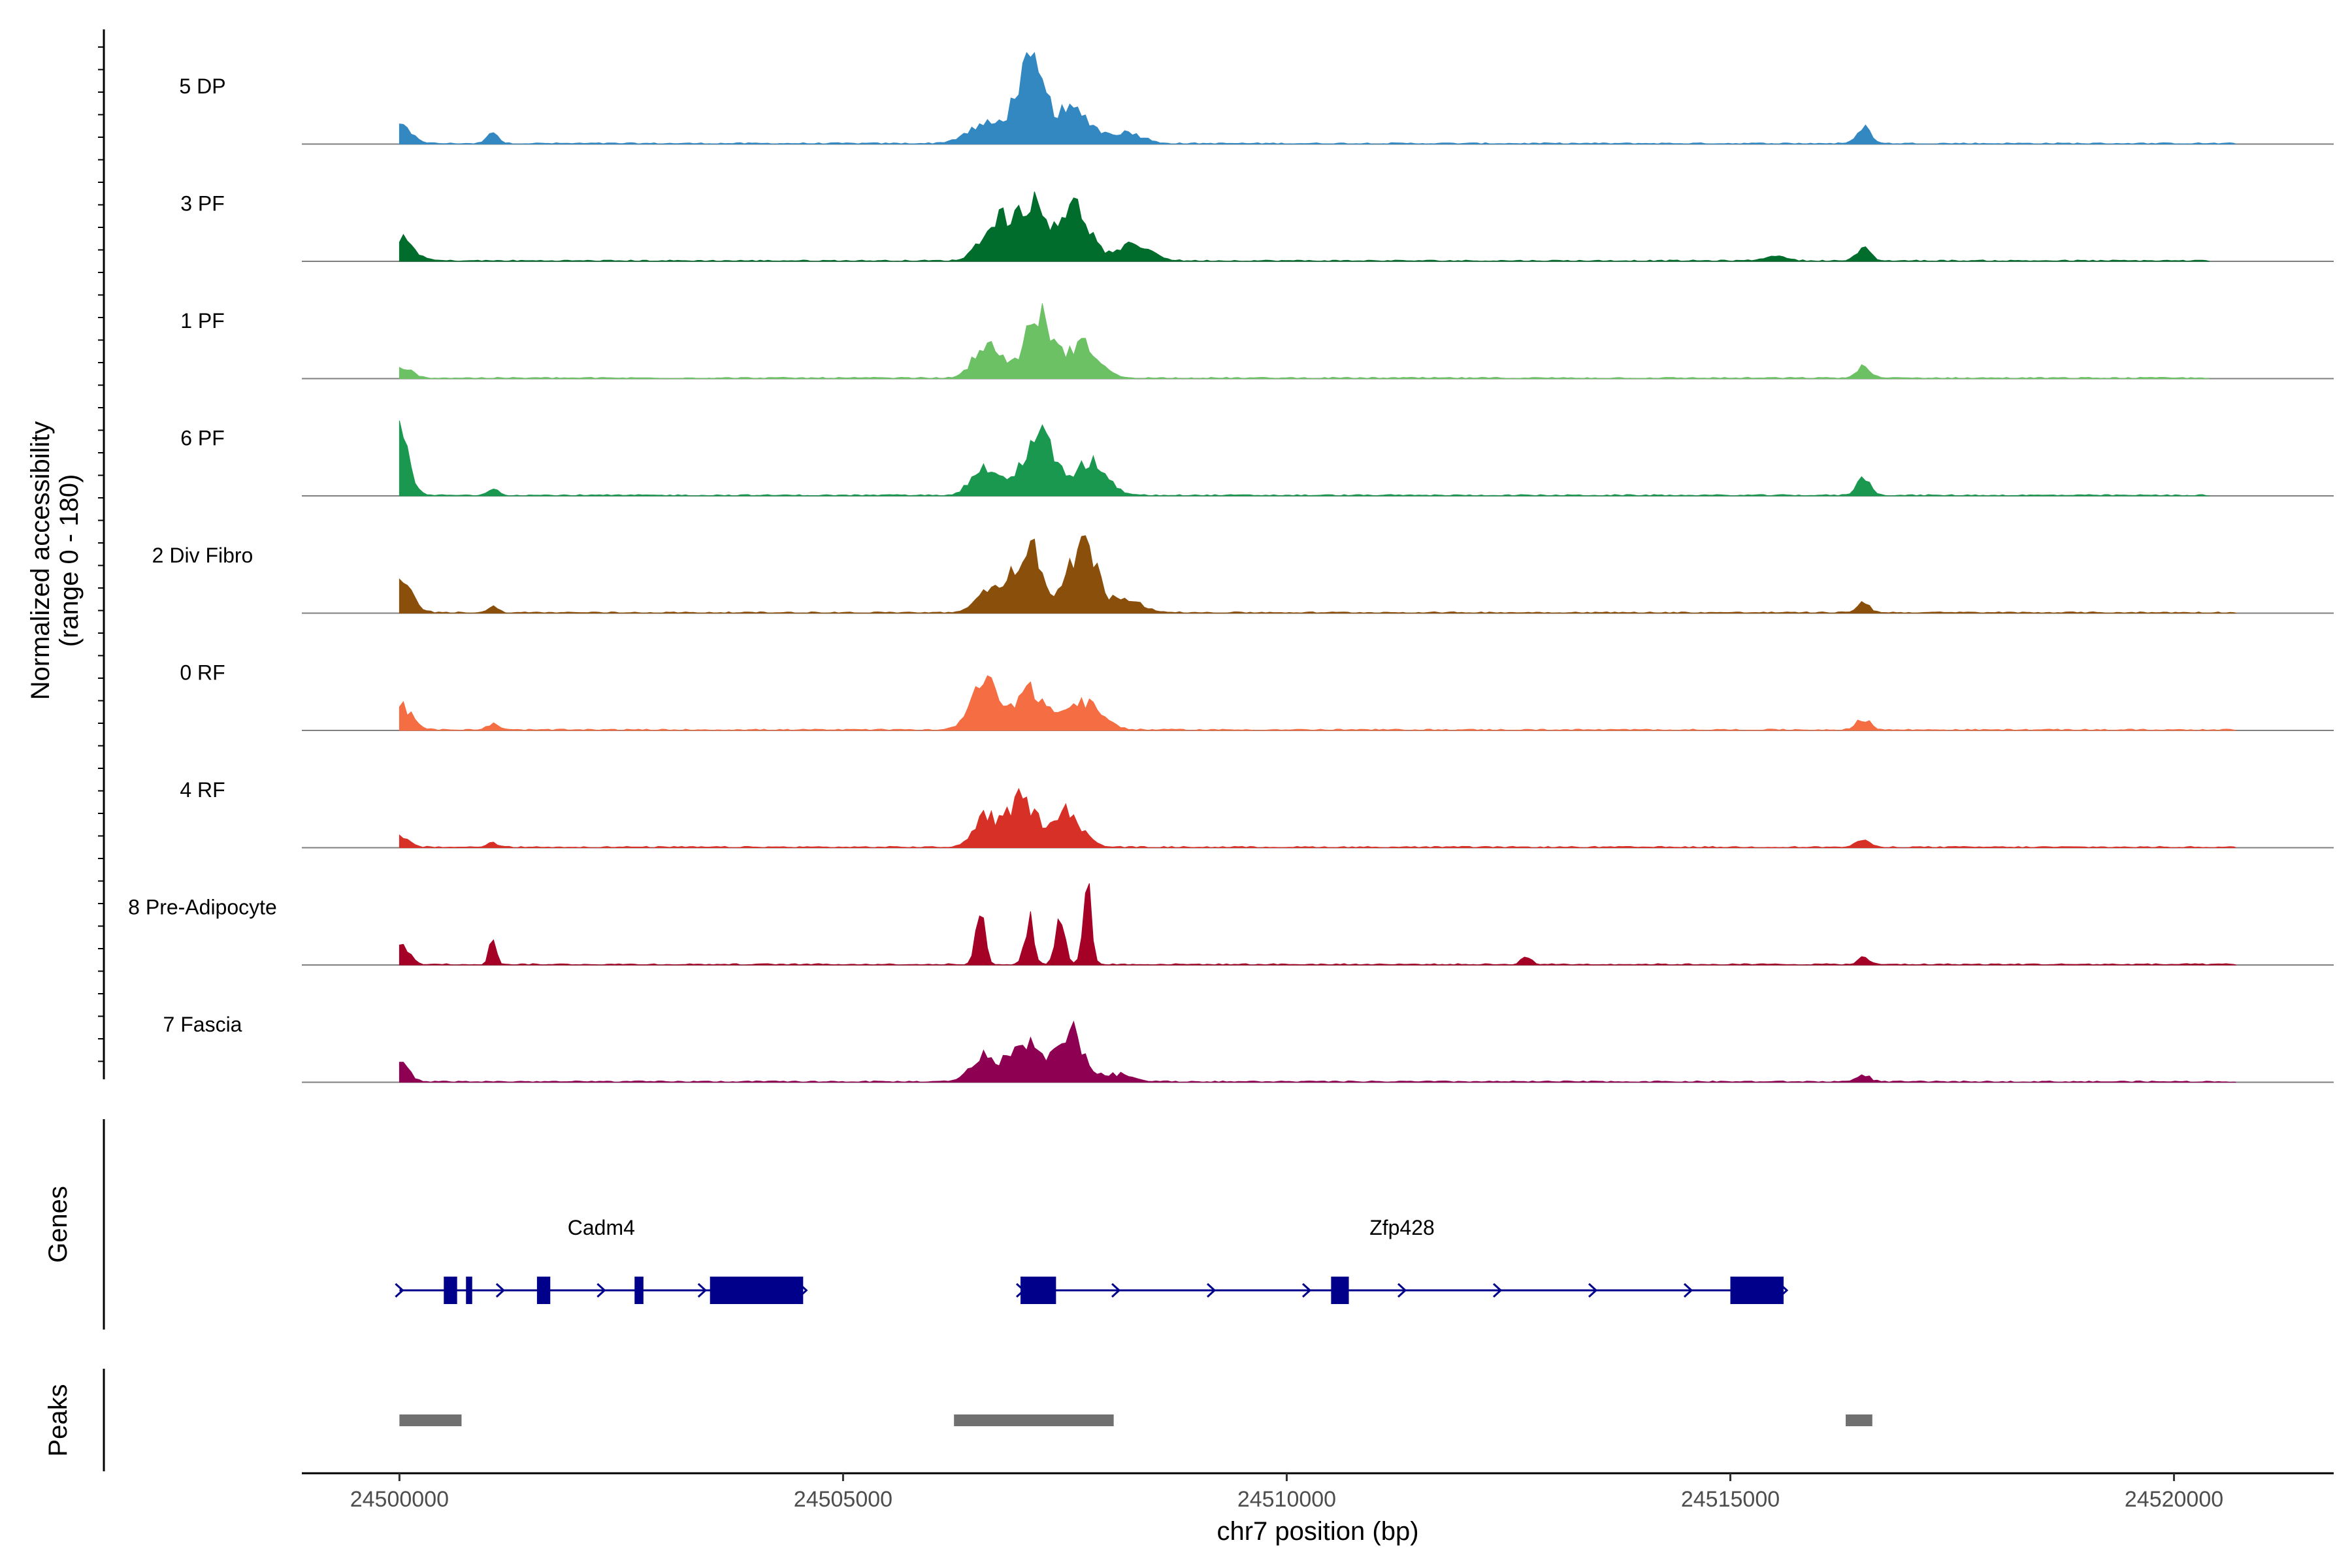  I want to click on coverage-track-7-fascia: 7 Fascia, so click(1248, 1048).